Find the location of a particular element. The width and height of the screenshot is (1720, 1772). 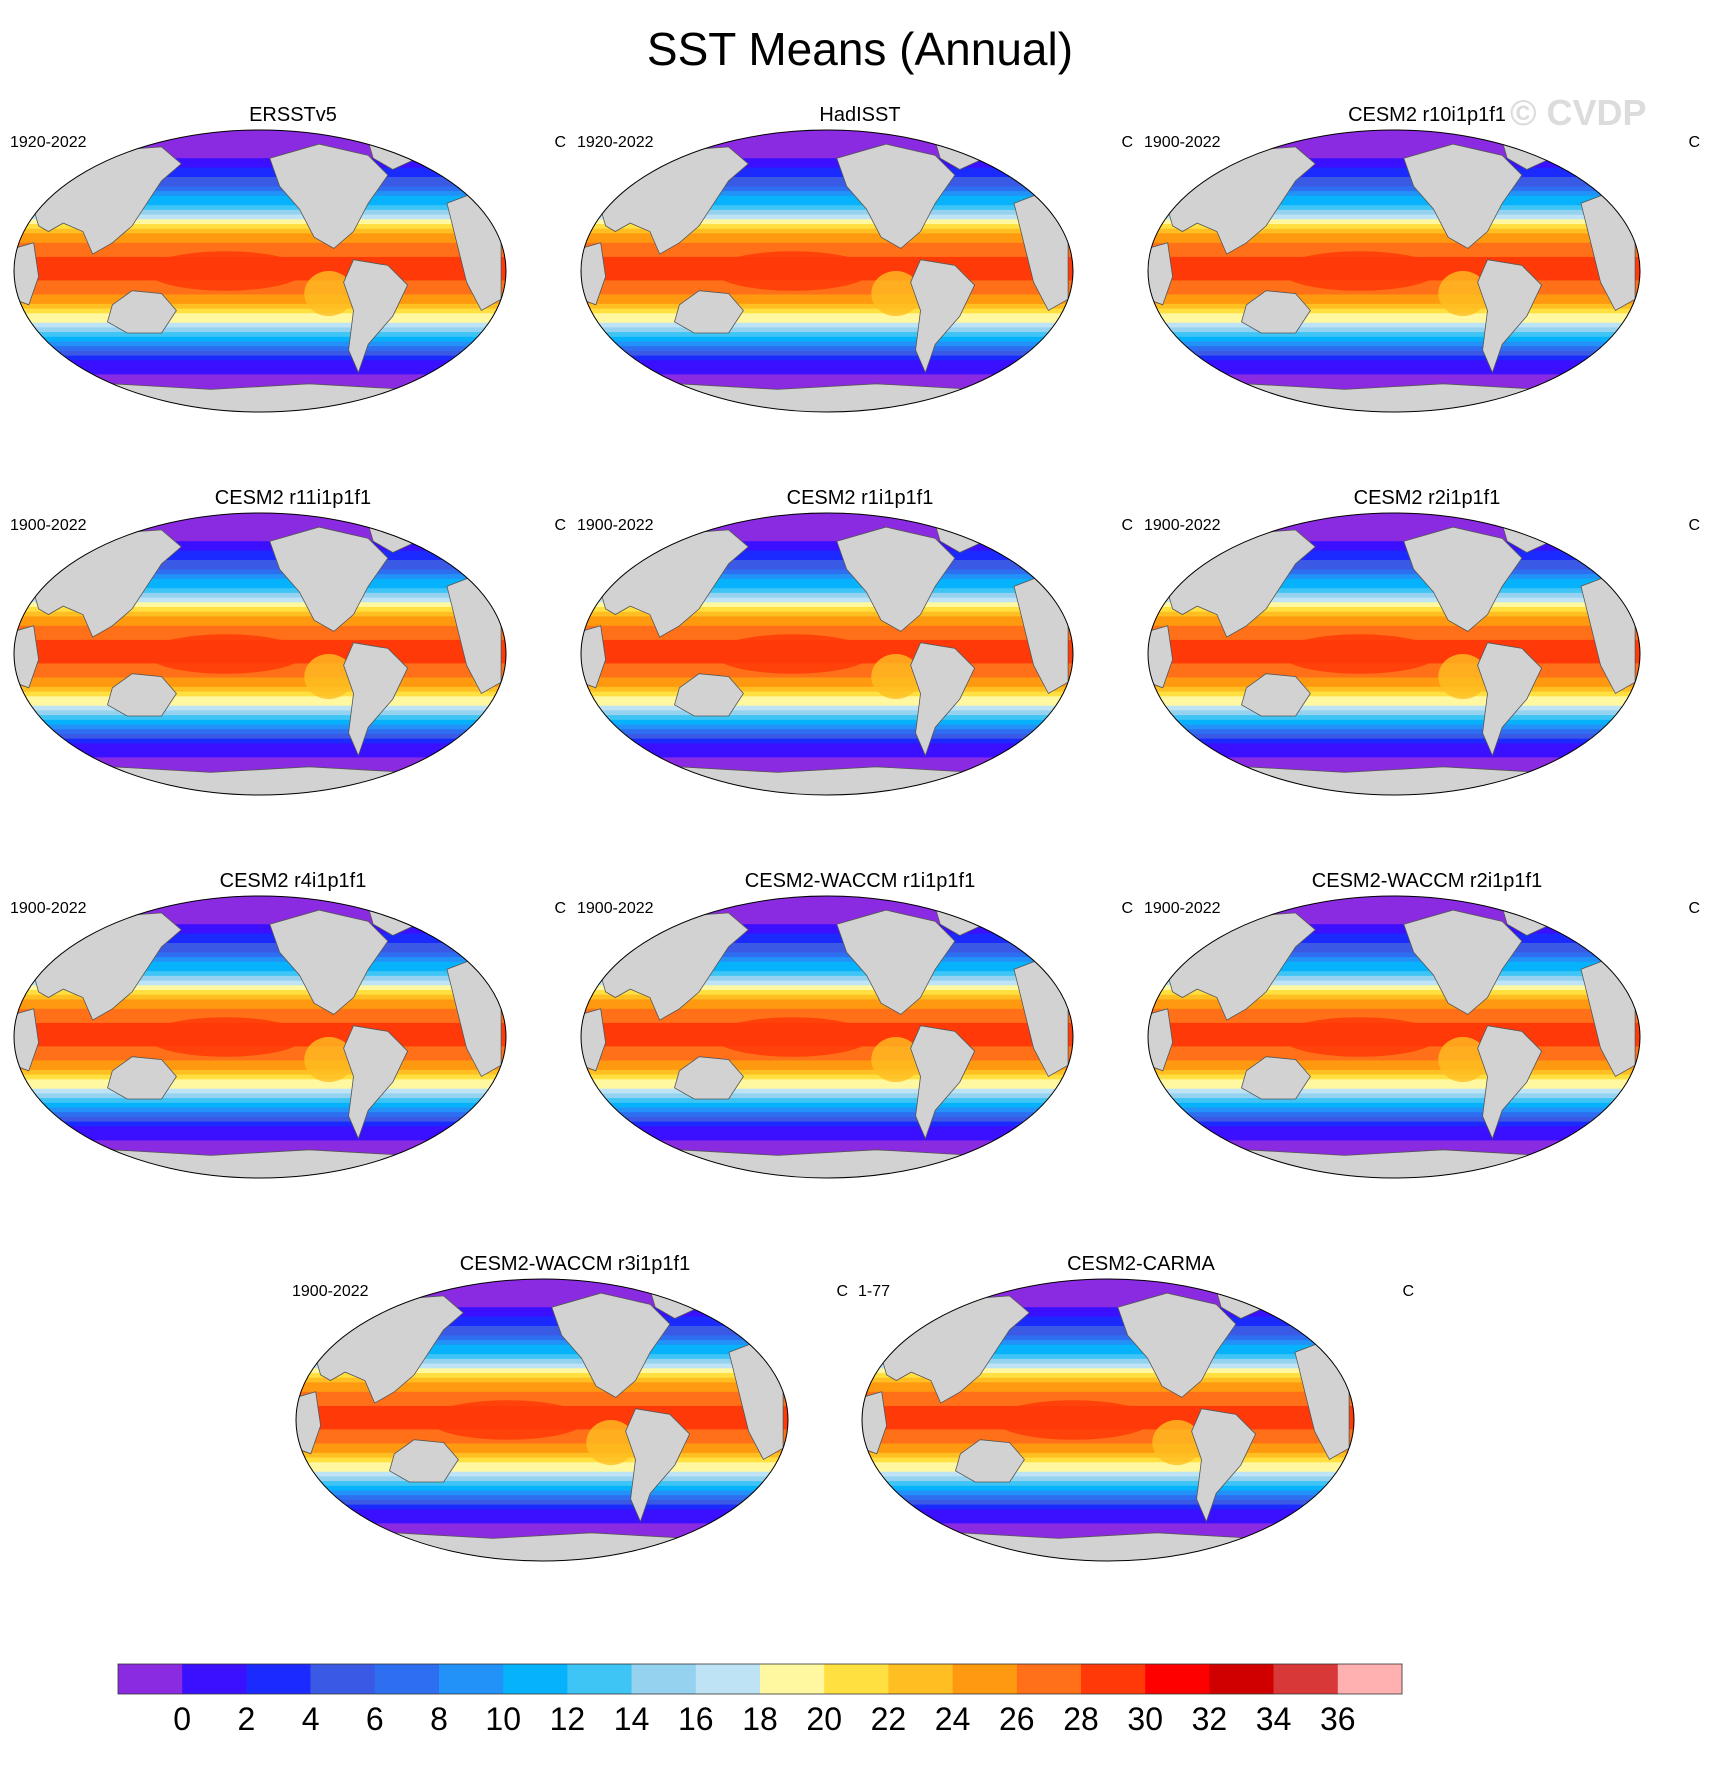

map-panel: CESM2 r4i1p1f1 1900-2022 C is located at coordinates (293, 1050).